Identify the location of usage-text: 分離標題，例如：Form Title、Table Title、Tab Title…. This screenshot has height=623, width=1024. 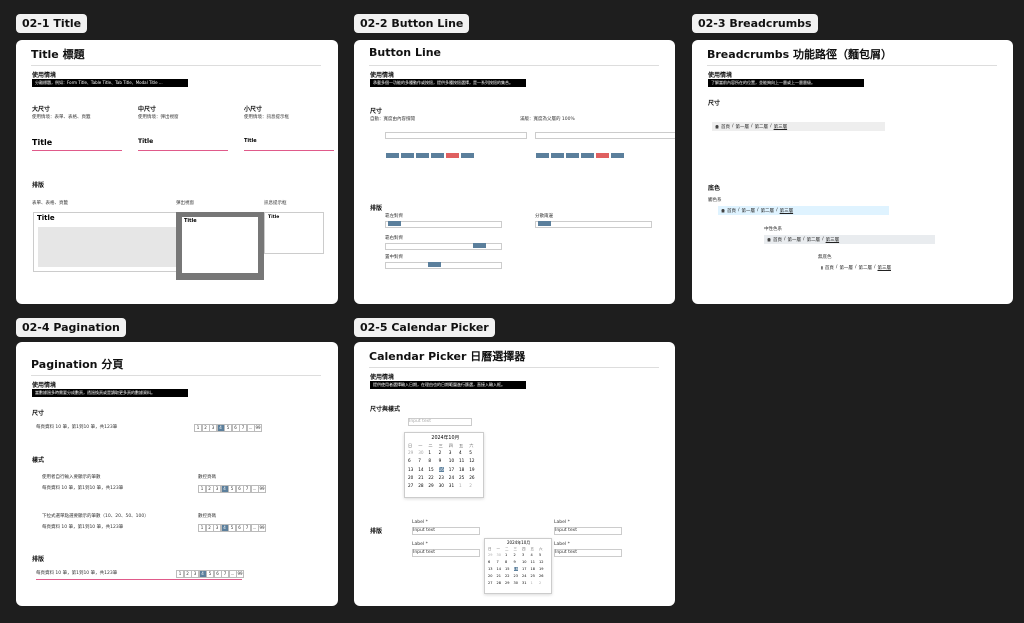
(110, 83).